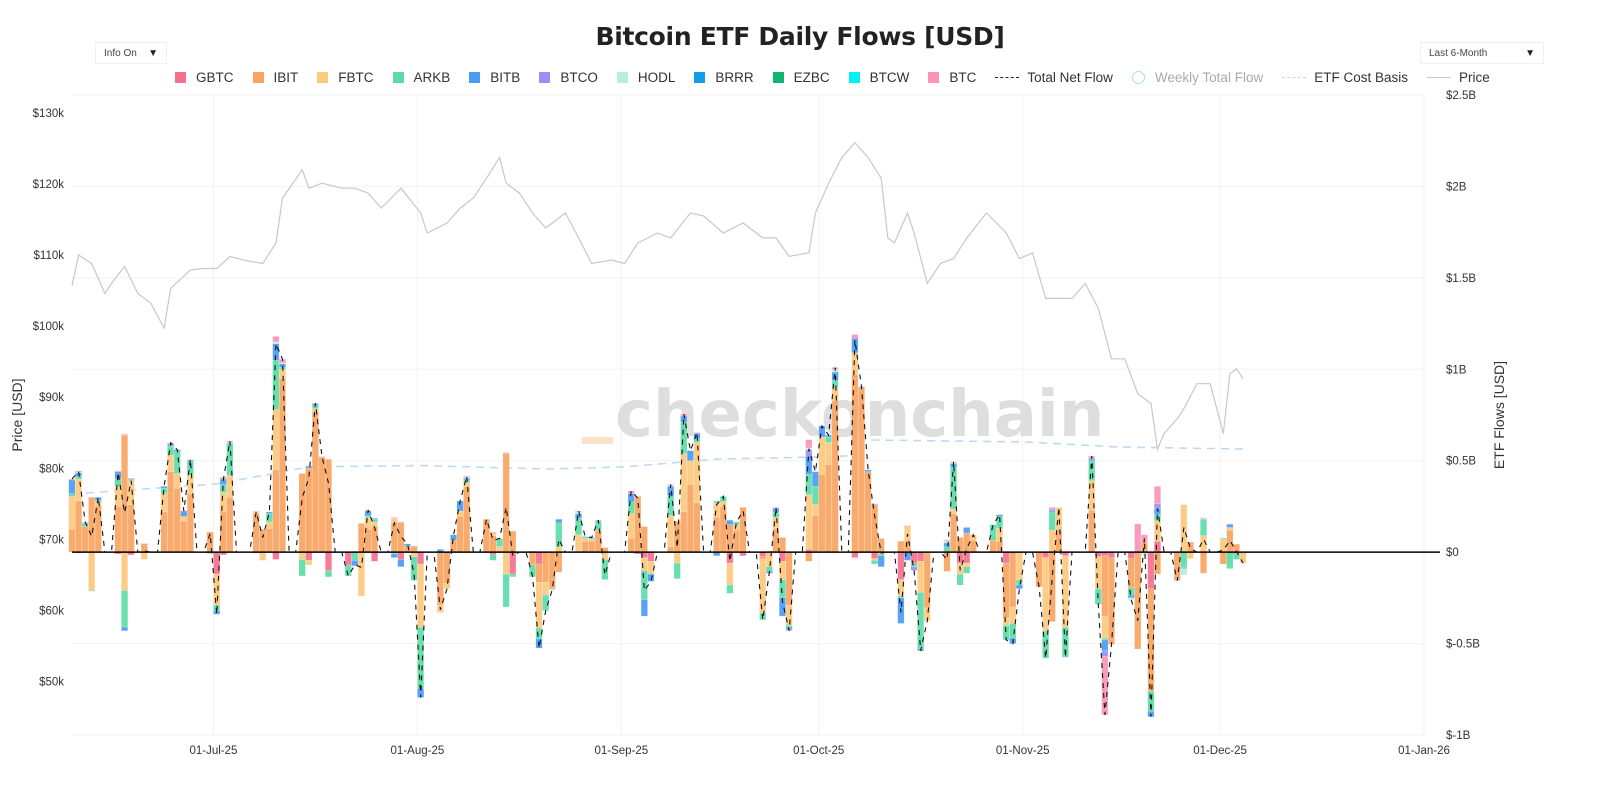 This screenshot has width=1600, height=803. I want to click on legend-item-hodl: HODL, so click(646, 77).